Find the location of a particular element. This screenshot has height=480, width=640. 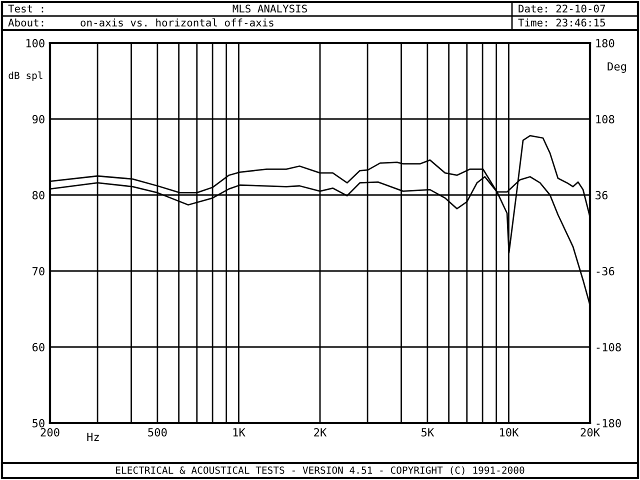

x-tick-label: 1K is located at coordinates (239, 432).